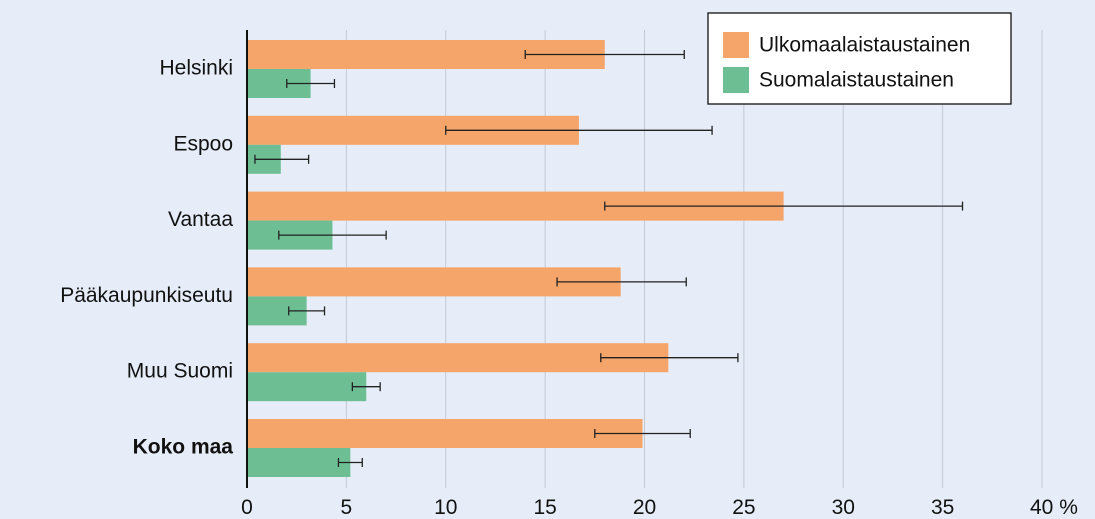 The image size is (1095, 519). I want to click on category-label: Muu Suomi, so click(180, 371).